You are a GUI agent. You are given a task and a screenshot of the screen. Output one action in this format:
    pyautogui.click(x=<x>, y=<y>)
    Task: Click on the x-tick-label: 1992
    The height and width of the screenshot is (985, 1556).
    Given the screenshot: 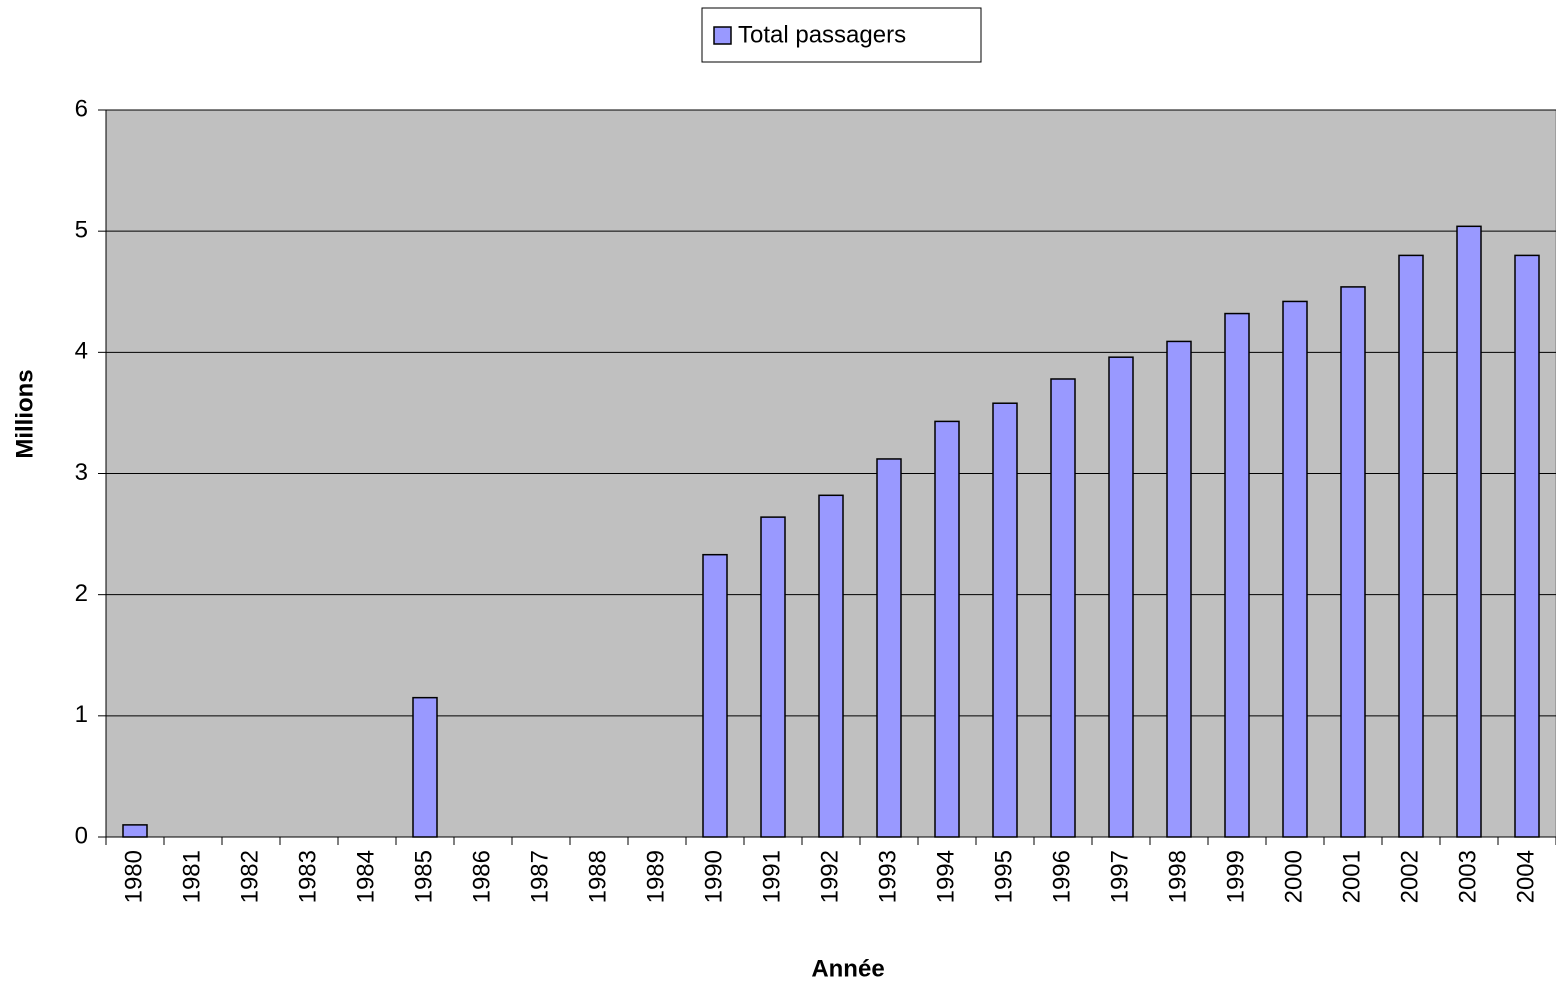 What is the action you would take?
    pyautogui.click(x=829, y=876)
    